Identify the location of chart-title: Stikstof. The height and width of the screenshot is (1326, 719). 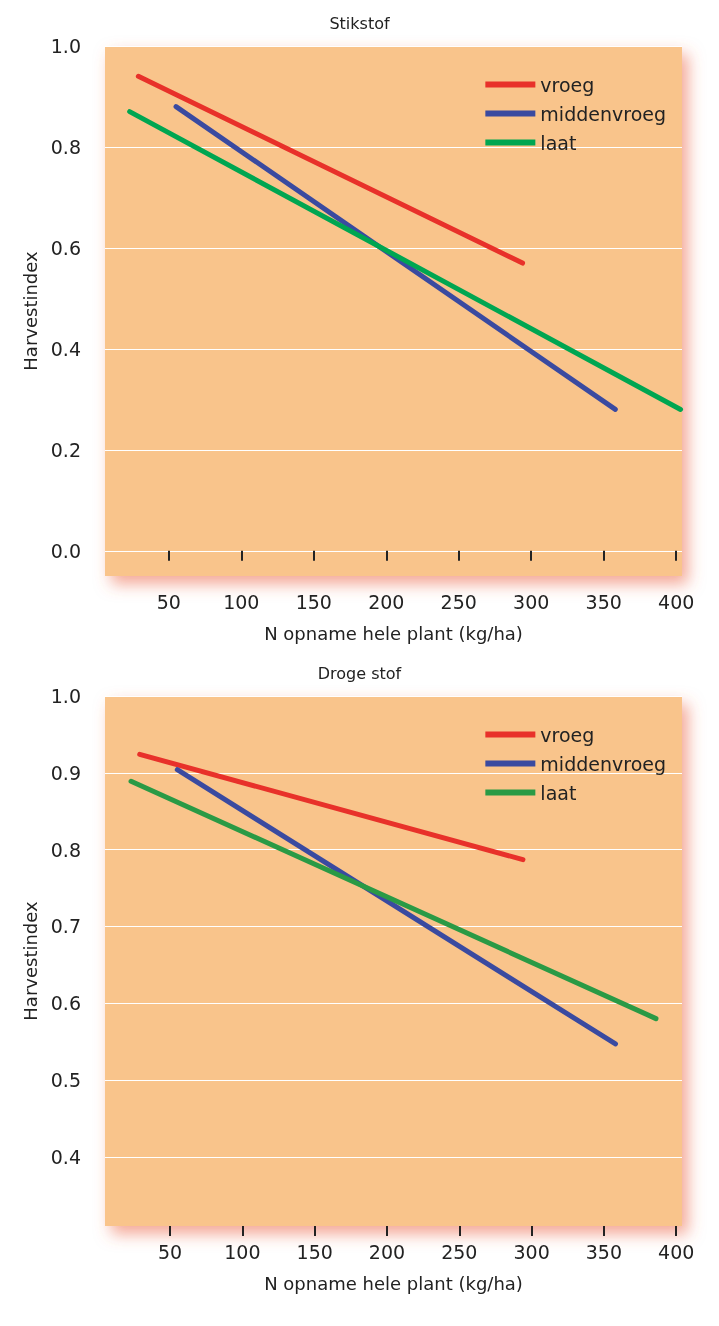
(359, 23).